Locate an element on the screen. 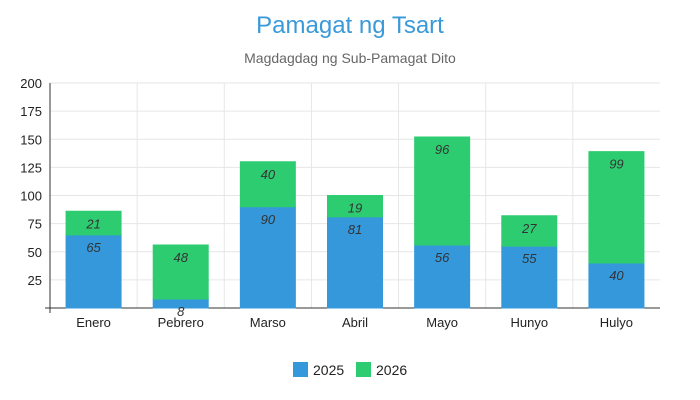 The width and height of the screenshot is (700, 400). x-tick-label: Marso is located at coordinates (268, 322).